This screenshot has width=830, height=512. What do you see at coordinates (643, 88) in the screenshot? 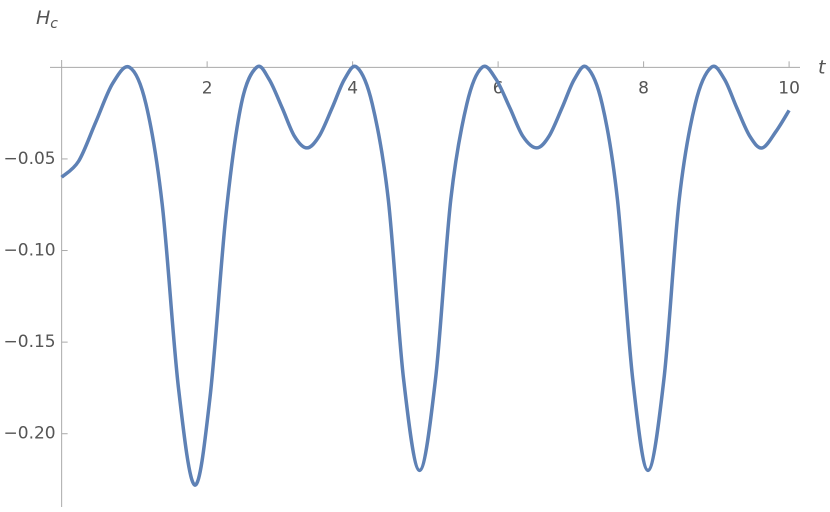
I see `x-tick-label: 8` at bounding box center [643, 88].